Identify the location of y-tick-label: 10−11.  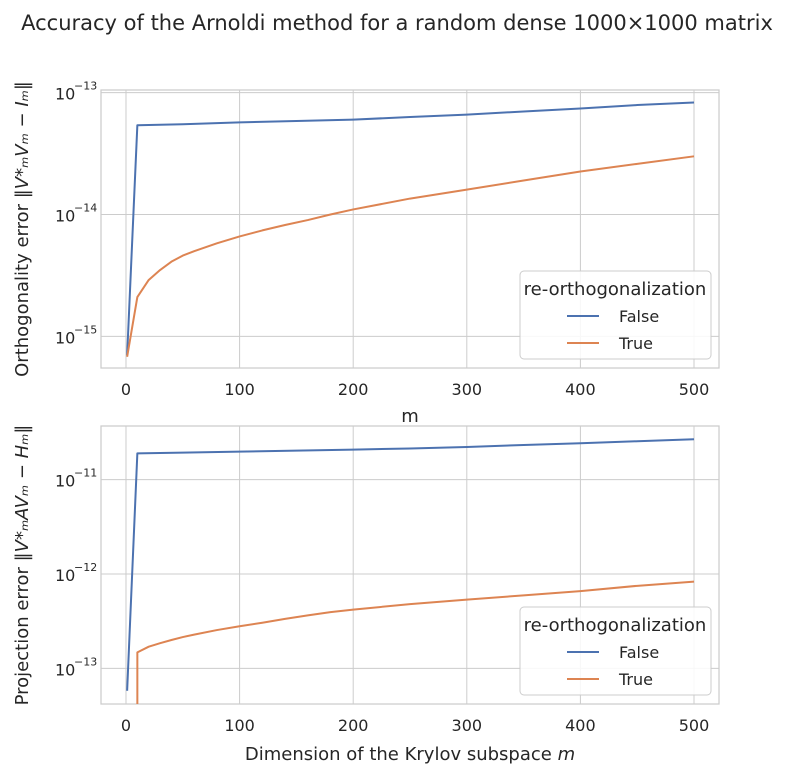
(76, 479).